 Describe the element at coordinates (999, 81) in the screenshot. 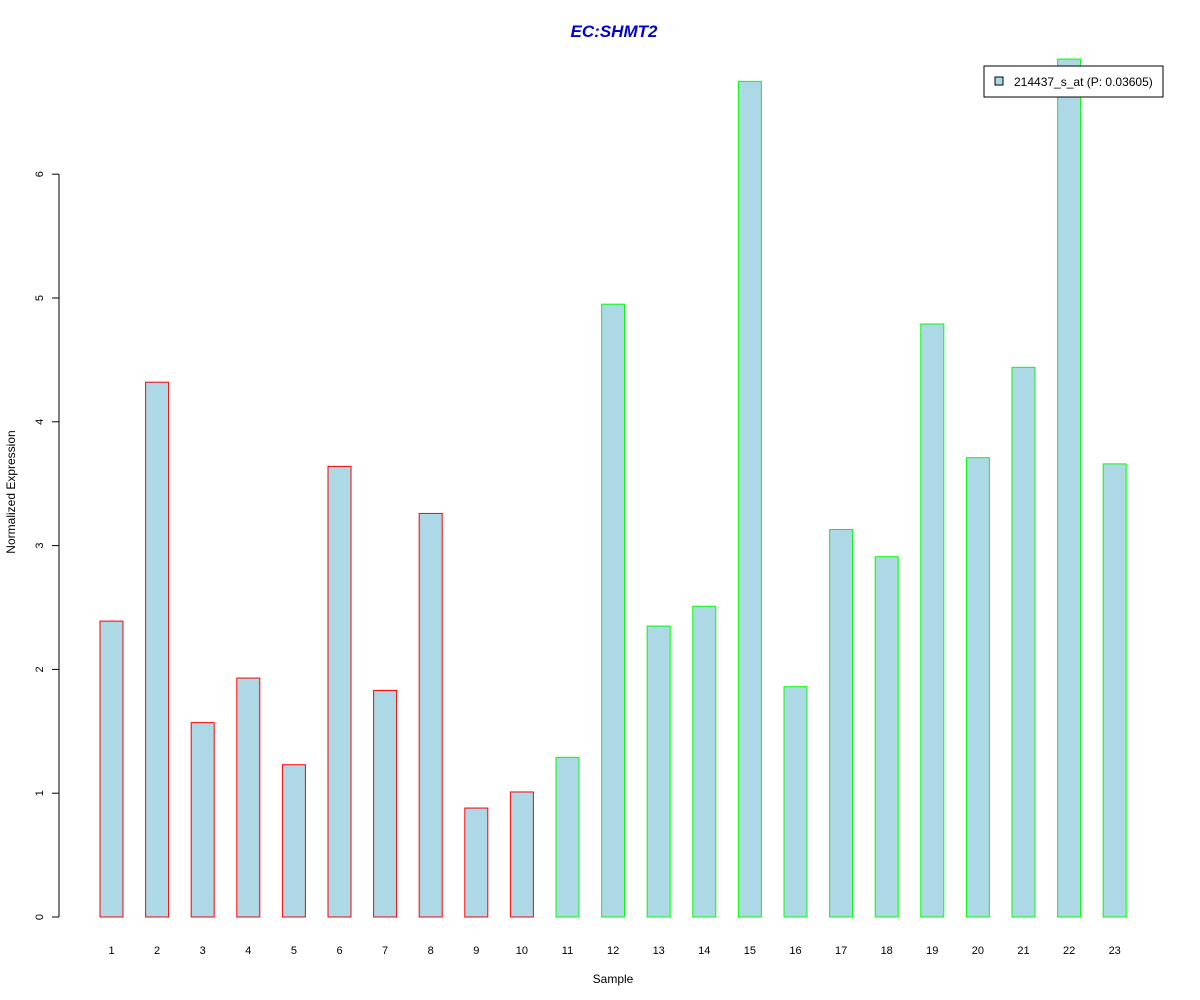

I see `legend-swatch` at that location.